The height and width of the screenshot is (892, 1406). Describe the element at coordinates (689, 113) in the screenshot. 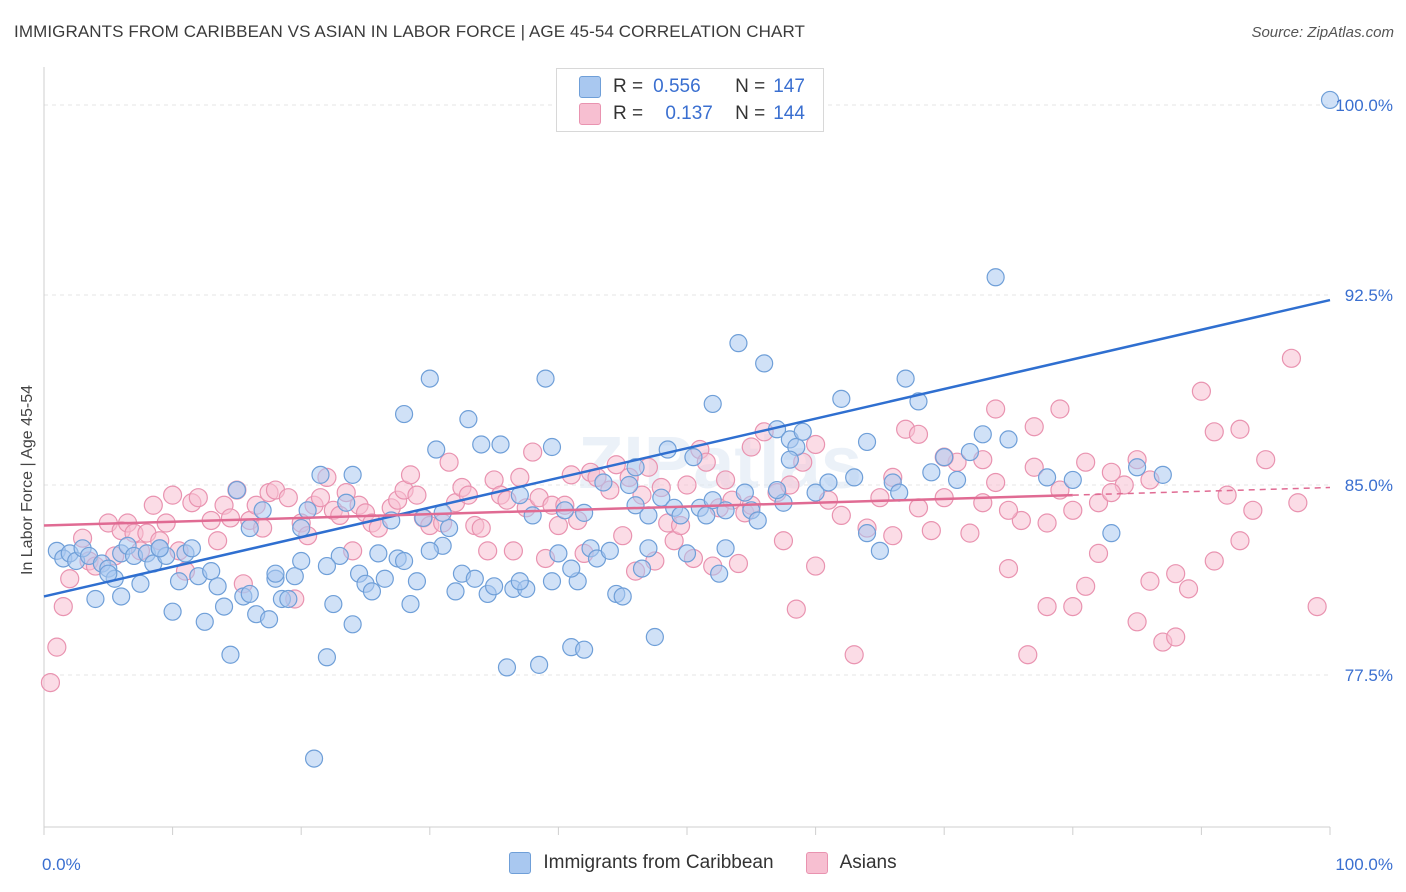

I see `r-value-asians: 0.137` at that location.